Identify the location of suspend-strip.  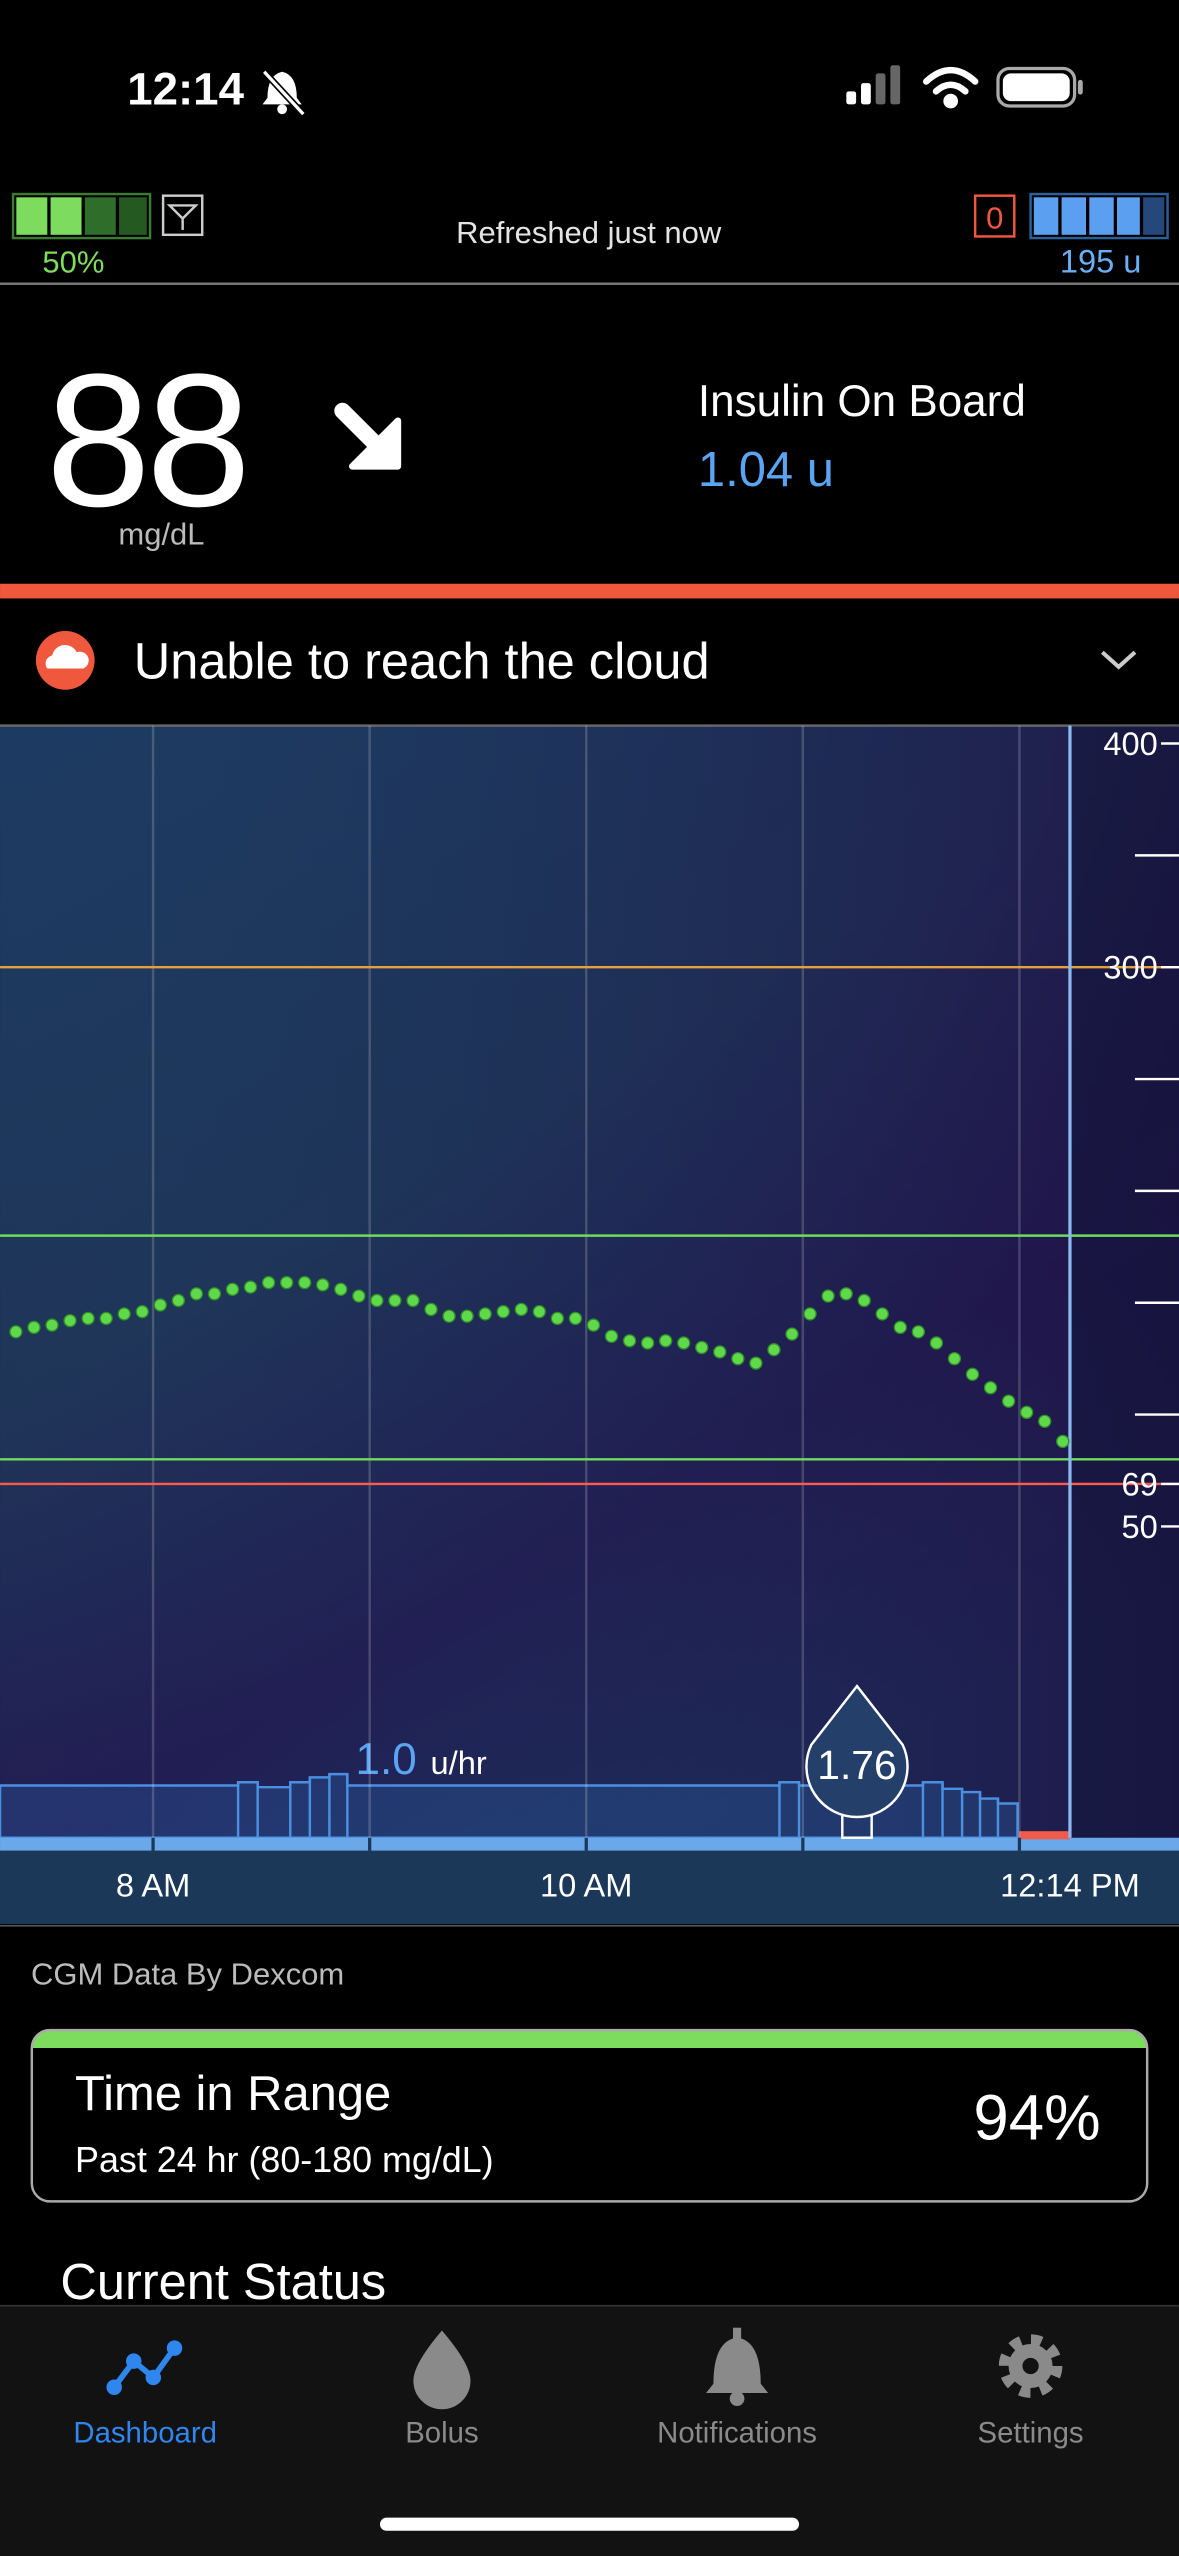
(1044, 1835).